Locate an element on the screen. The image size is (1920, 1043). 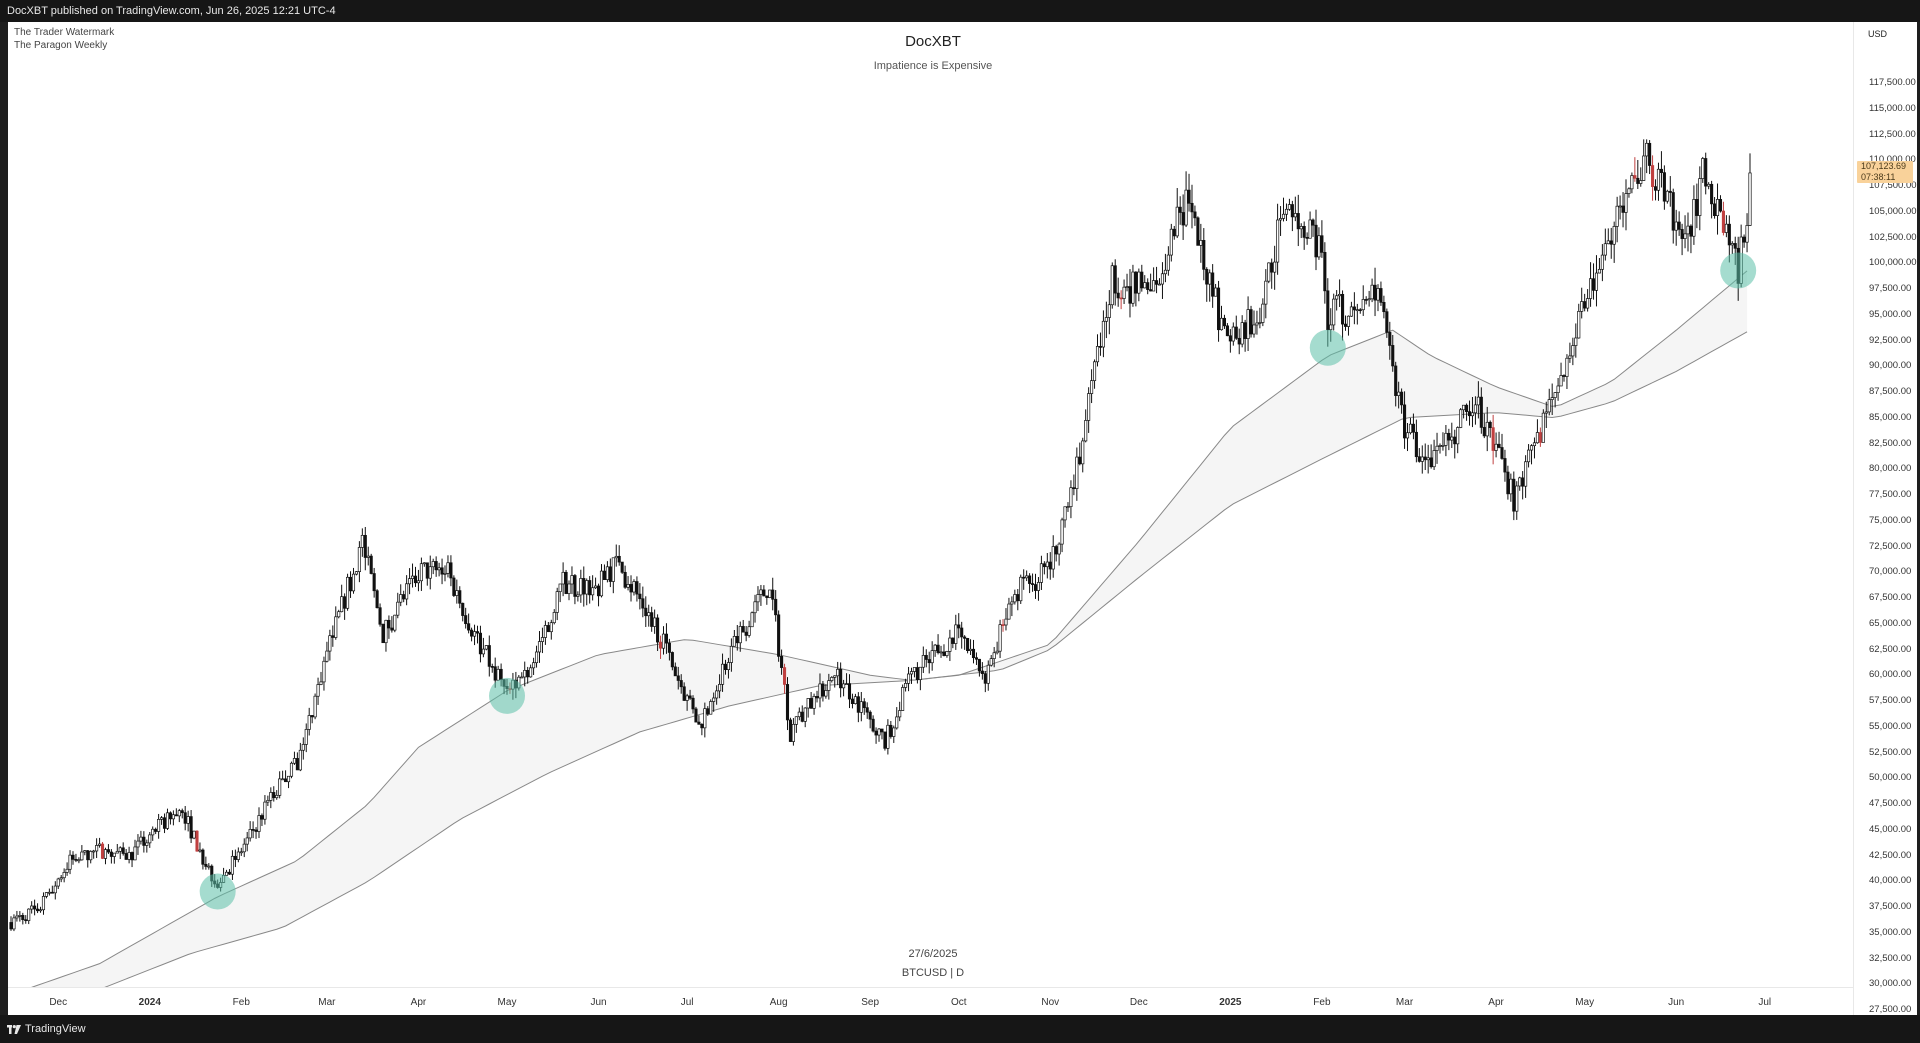
time-tick-label: Mar is located at coordinates (327, 1002).